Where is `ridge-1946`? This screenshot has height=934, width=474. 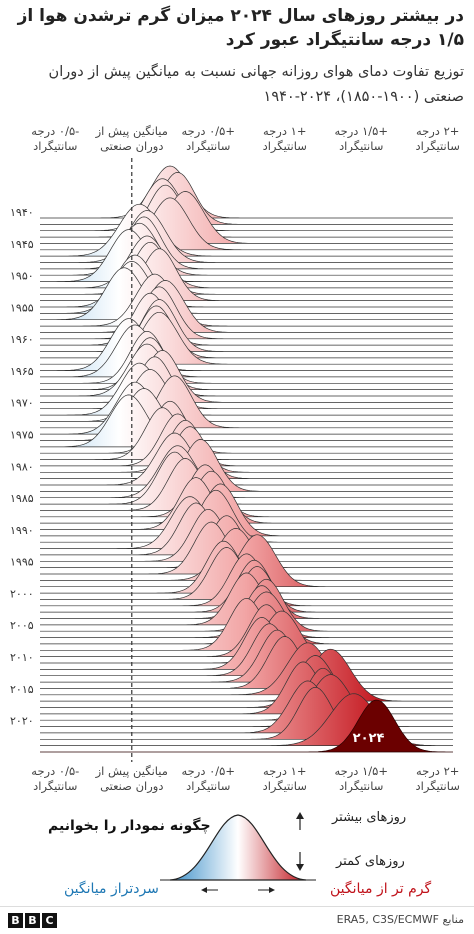
ridge-1946 is located at coordinates (246, 230).